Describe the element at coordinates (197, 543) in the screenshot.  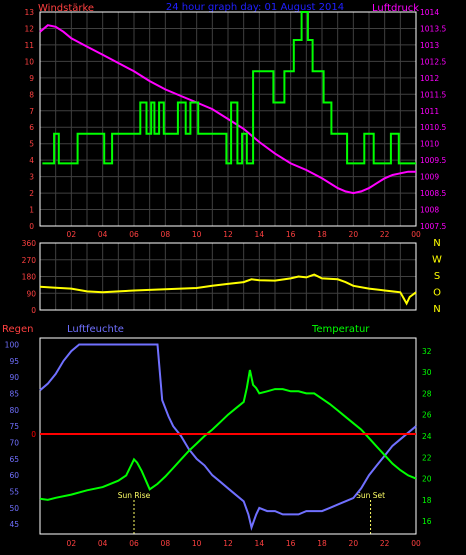
I see `x-axis-tick-label: 10` at that location.